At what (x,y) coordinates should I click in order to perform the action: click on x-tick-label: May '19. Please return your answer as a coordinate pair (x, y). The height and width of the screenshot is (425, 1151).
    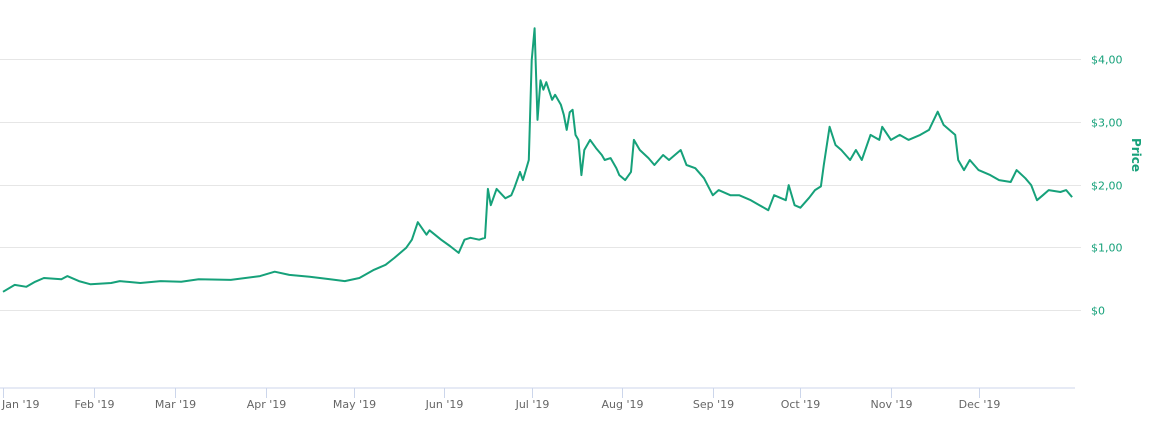
    Looking at the image, I should click on (354, 404).